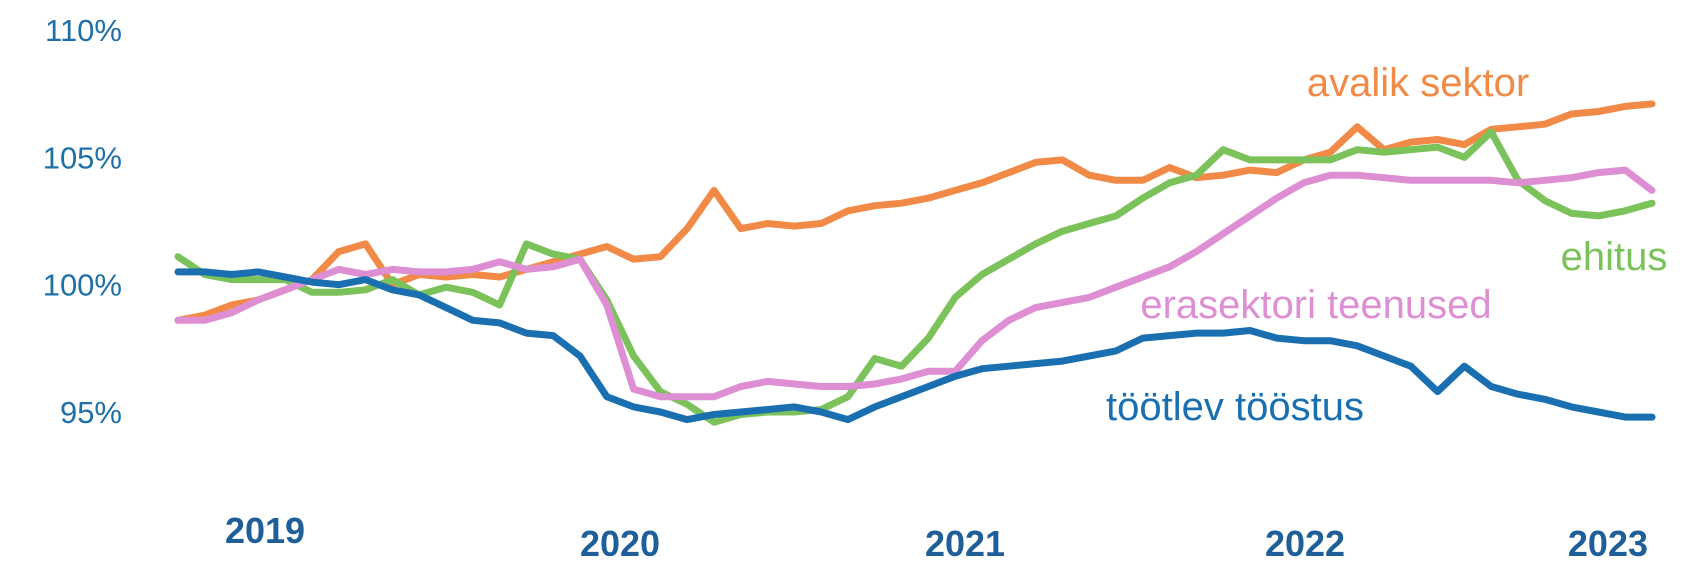 This screenshot has height=567, width=1696. What do you see at coordinates (91, 412) in the screenshot?
I see `y-tick-label: 95%` at bounding box center [91, 412].